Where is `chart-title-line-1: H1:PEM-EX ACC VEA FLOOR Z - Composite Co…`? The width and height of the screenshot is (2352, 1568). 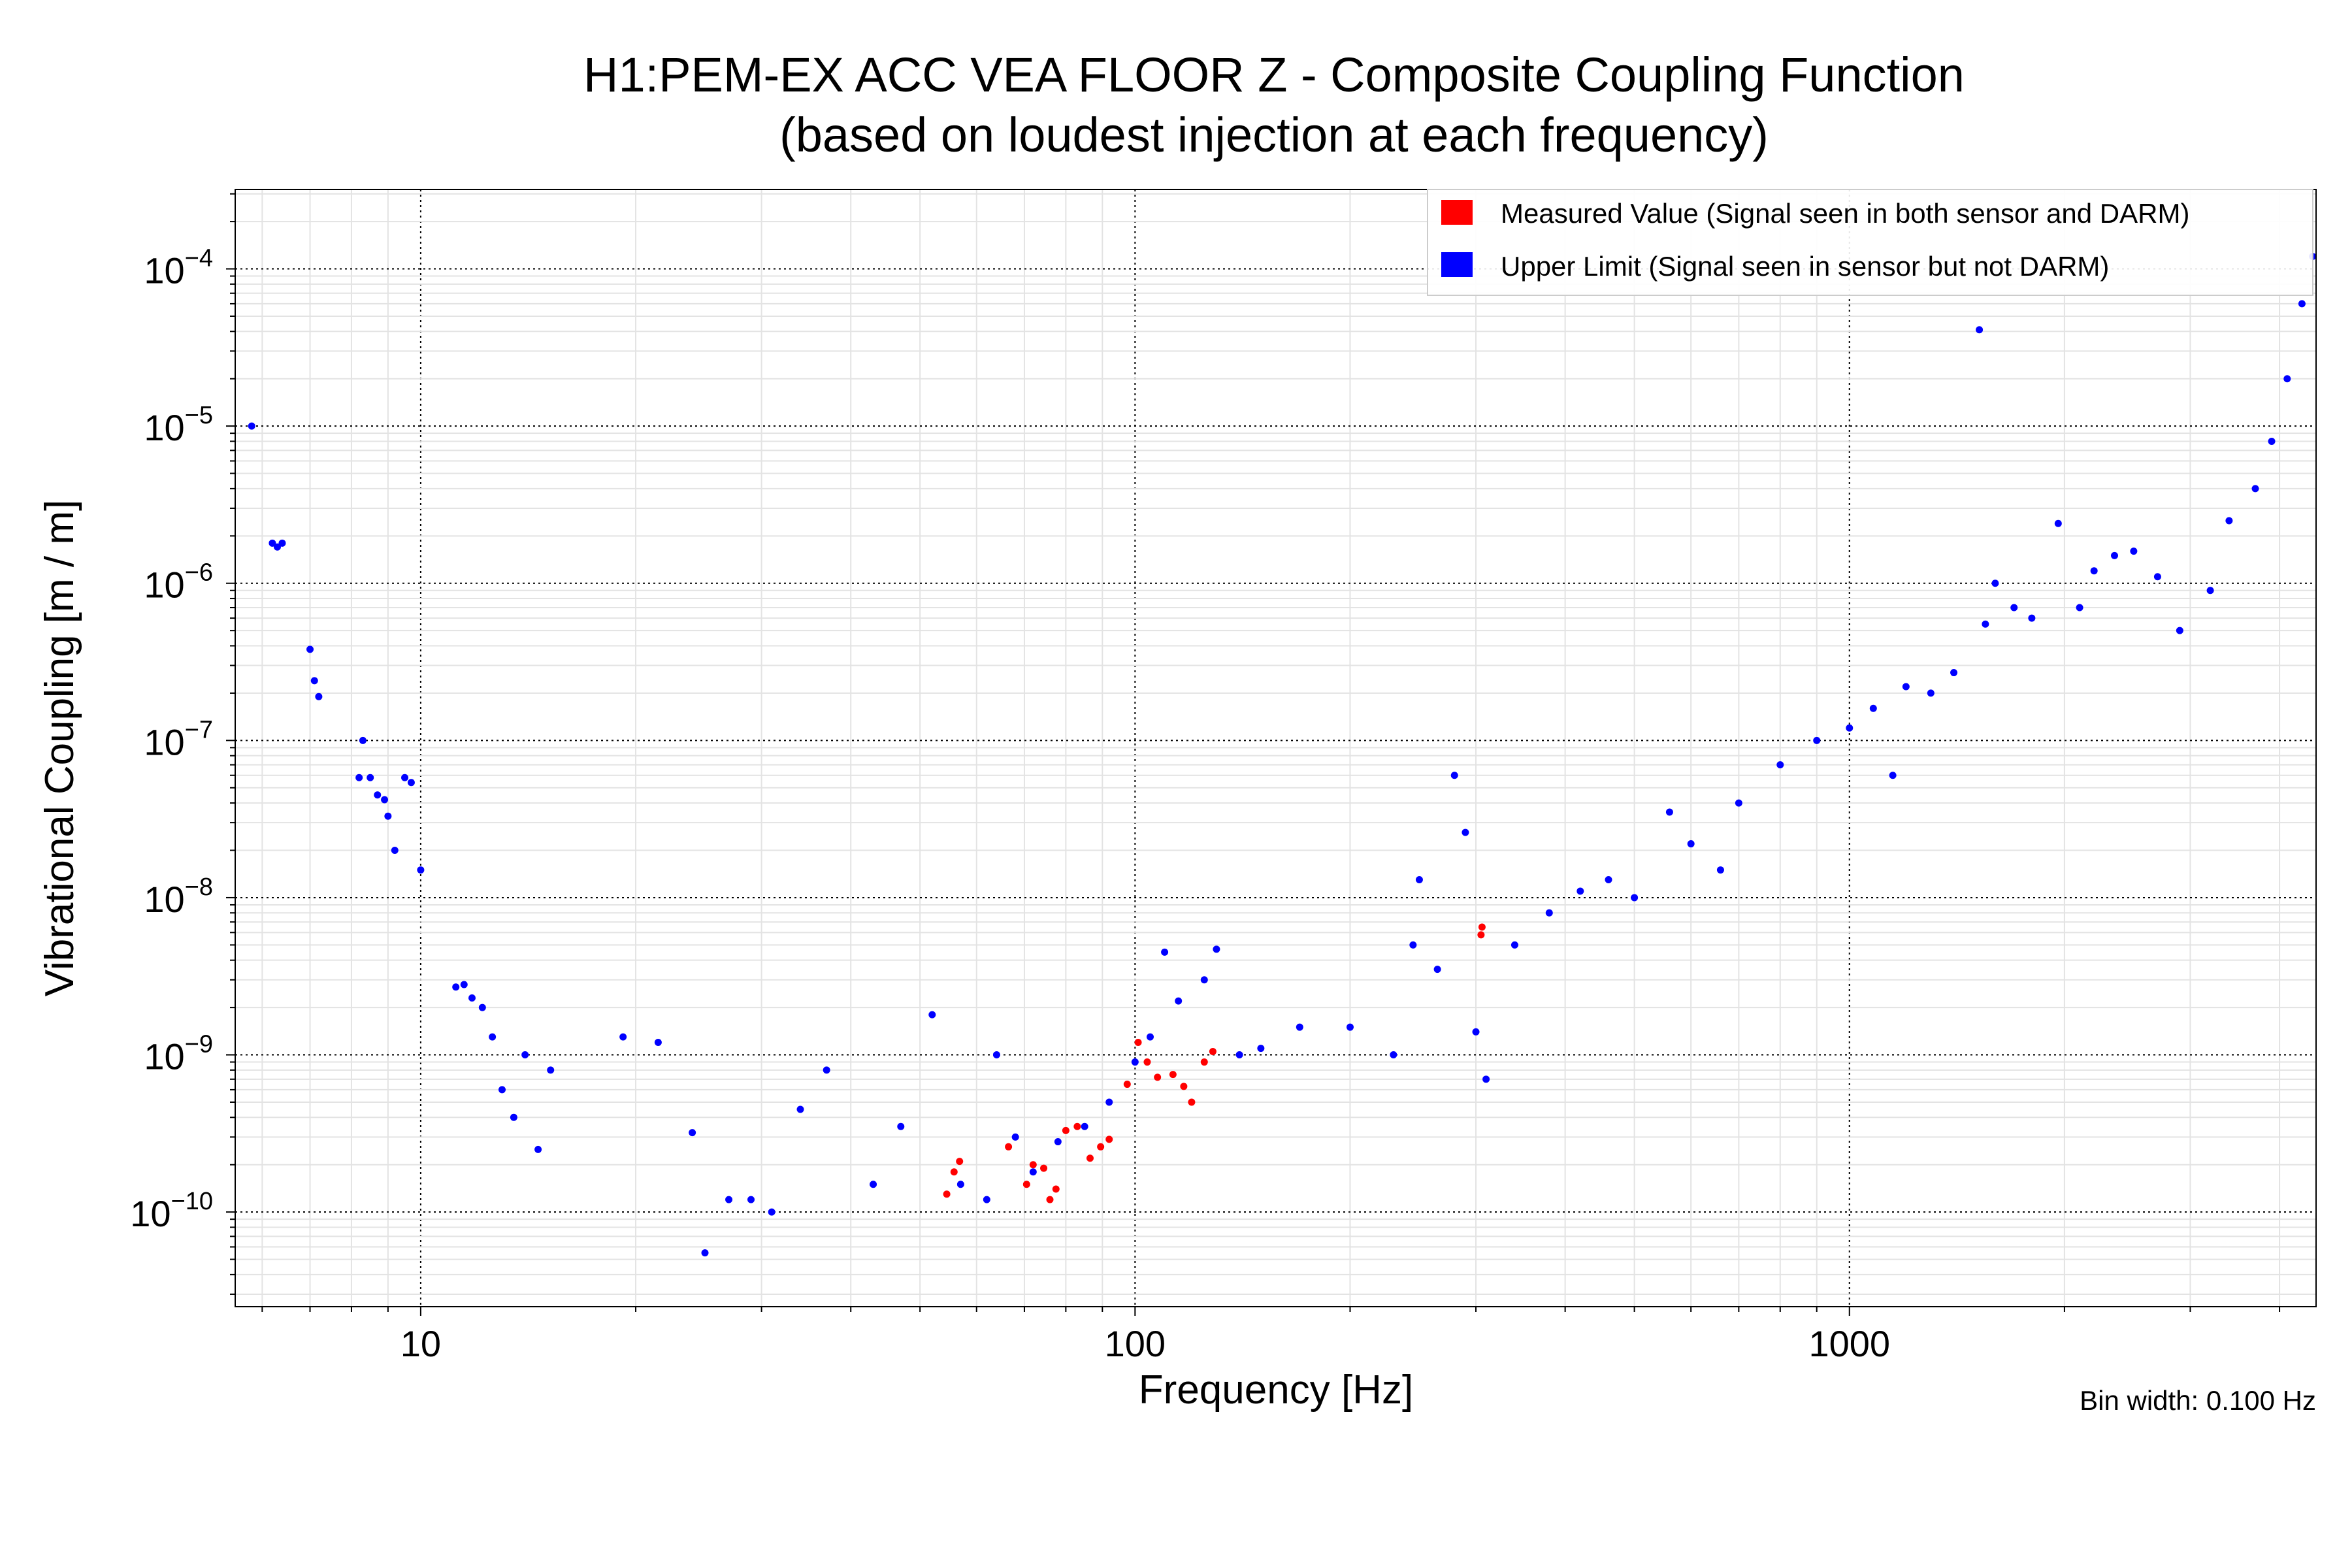
chart-title-line-1: H1:PEM-EX ACC VEA FLOOR Z - Composite Co… is located at coordinates (1274, 75).